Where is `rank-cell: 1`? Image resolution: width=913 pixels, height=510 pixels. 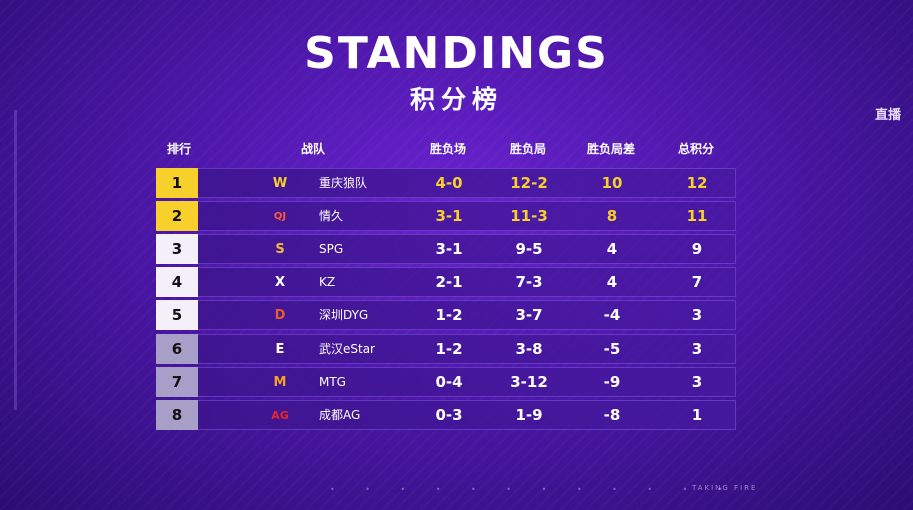 rank-cell: 1 is located at coordinates (177, 183).